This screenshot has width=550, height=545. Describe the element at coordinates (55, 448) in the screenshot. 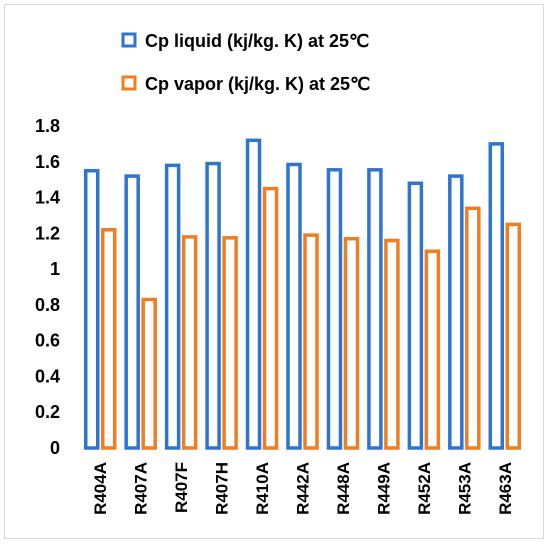

I see `y-tick-label: 0` at that location.